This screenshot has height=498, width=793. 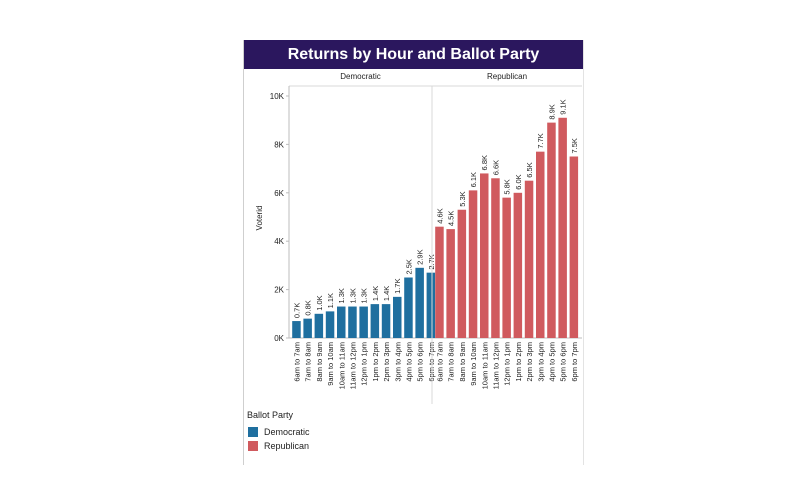 What do you see at coordinates (507, 186) in the screenshot?
I see `data-label-republican: 5.8K` at bounding box center [507, 186].